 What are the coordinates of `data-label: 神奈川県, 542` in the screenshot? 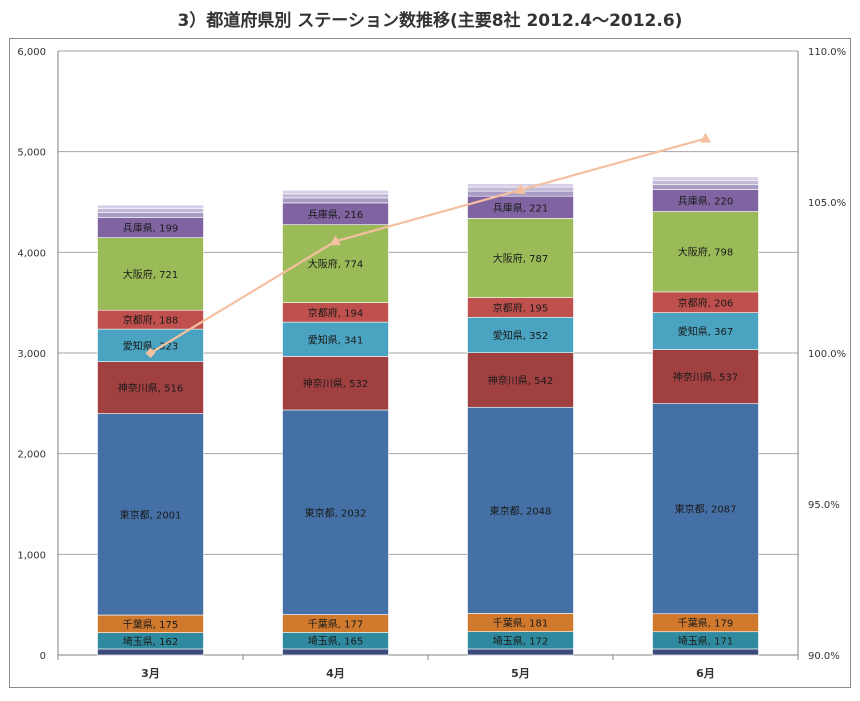 It's located at (520, 380).